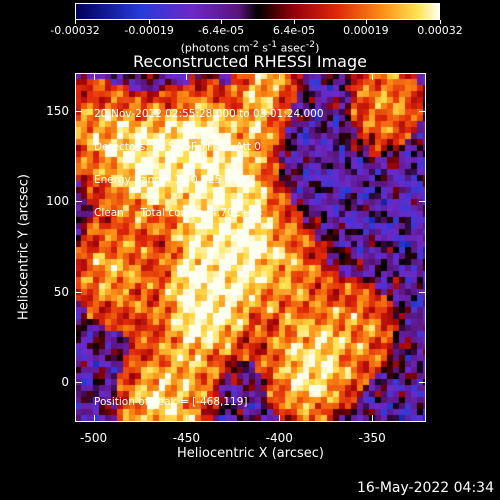 The width and height of the screenshot is (500, 500). What do you see at coordinates (57, 201) in the screenshot?
I see `y-tick-label-2: 100` at bounding box center [57, 201].